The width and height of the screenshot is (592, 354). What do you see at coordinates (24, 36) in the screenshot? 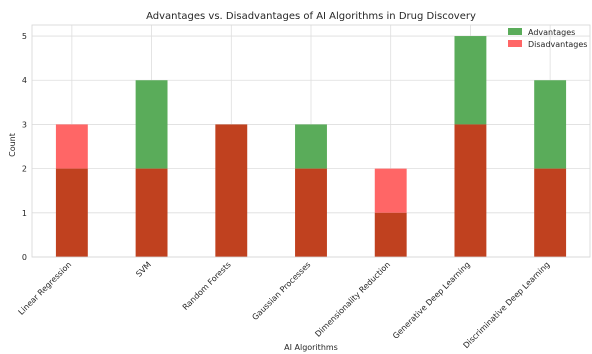
I see `y-tick-label: 5` at bounding box center [24, 36].